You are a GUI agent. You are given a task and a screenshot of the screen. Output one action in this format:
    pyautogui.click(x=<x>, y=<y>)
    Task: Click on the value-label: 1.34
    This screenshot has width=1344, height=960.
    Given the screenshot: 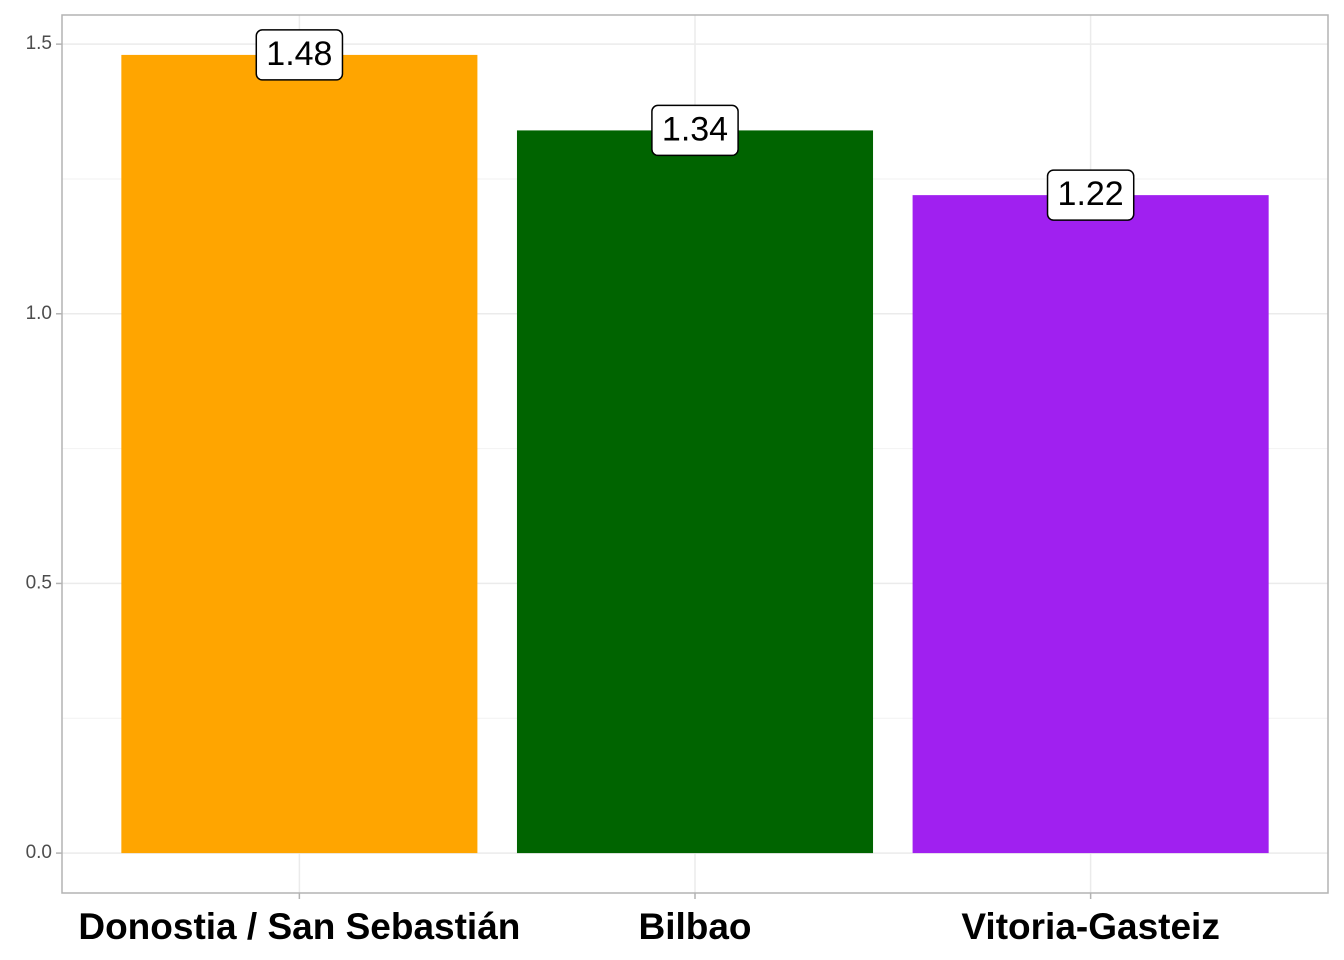 What is the action you would take?
    pyautogui.click(x=695, y=129)
    